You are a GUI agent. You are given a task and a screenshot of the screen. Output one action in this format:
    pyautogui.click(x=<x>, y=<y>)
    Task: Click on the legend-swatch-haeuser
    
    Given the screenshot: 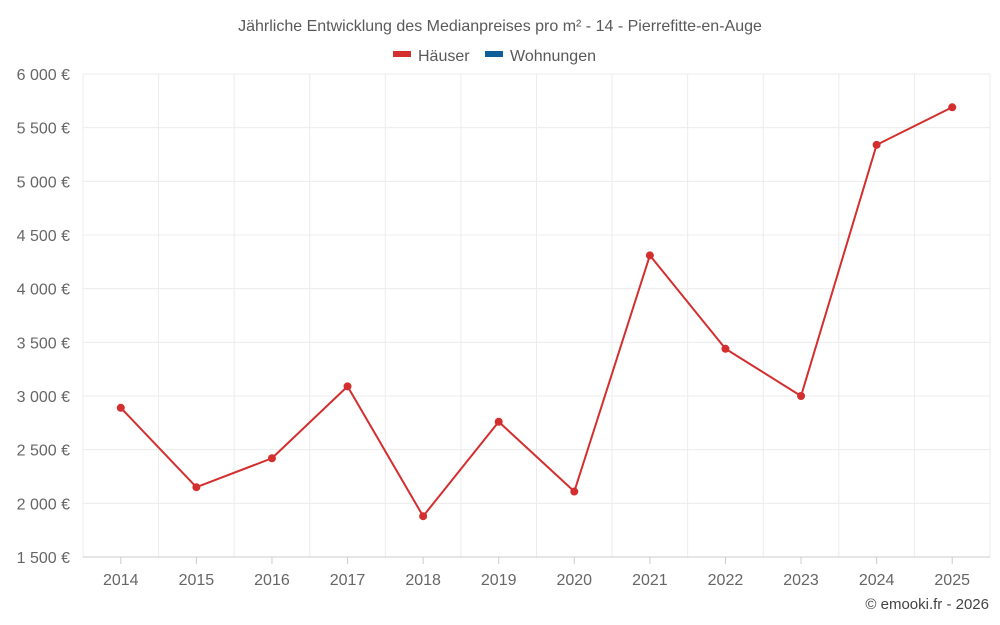 What is the action you would take?
    pyautogui.click(x=402, y=54)
    